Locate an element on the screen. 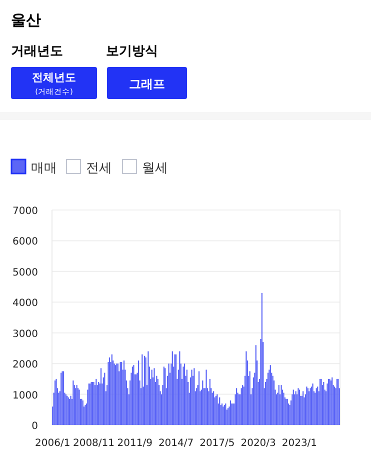 Image resolution: width=371 pixels, height=458 pixels. text: 월세 is located at coordinates (155, 168).